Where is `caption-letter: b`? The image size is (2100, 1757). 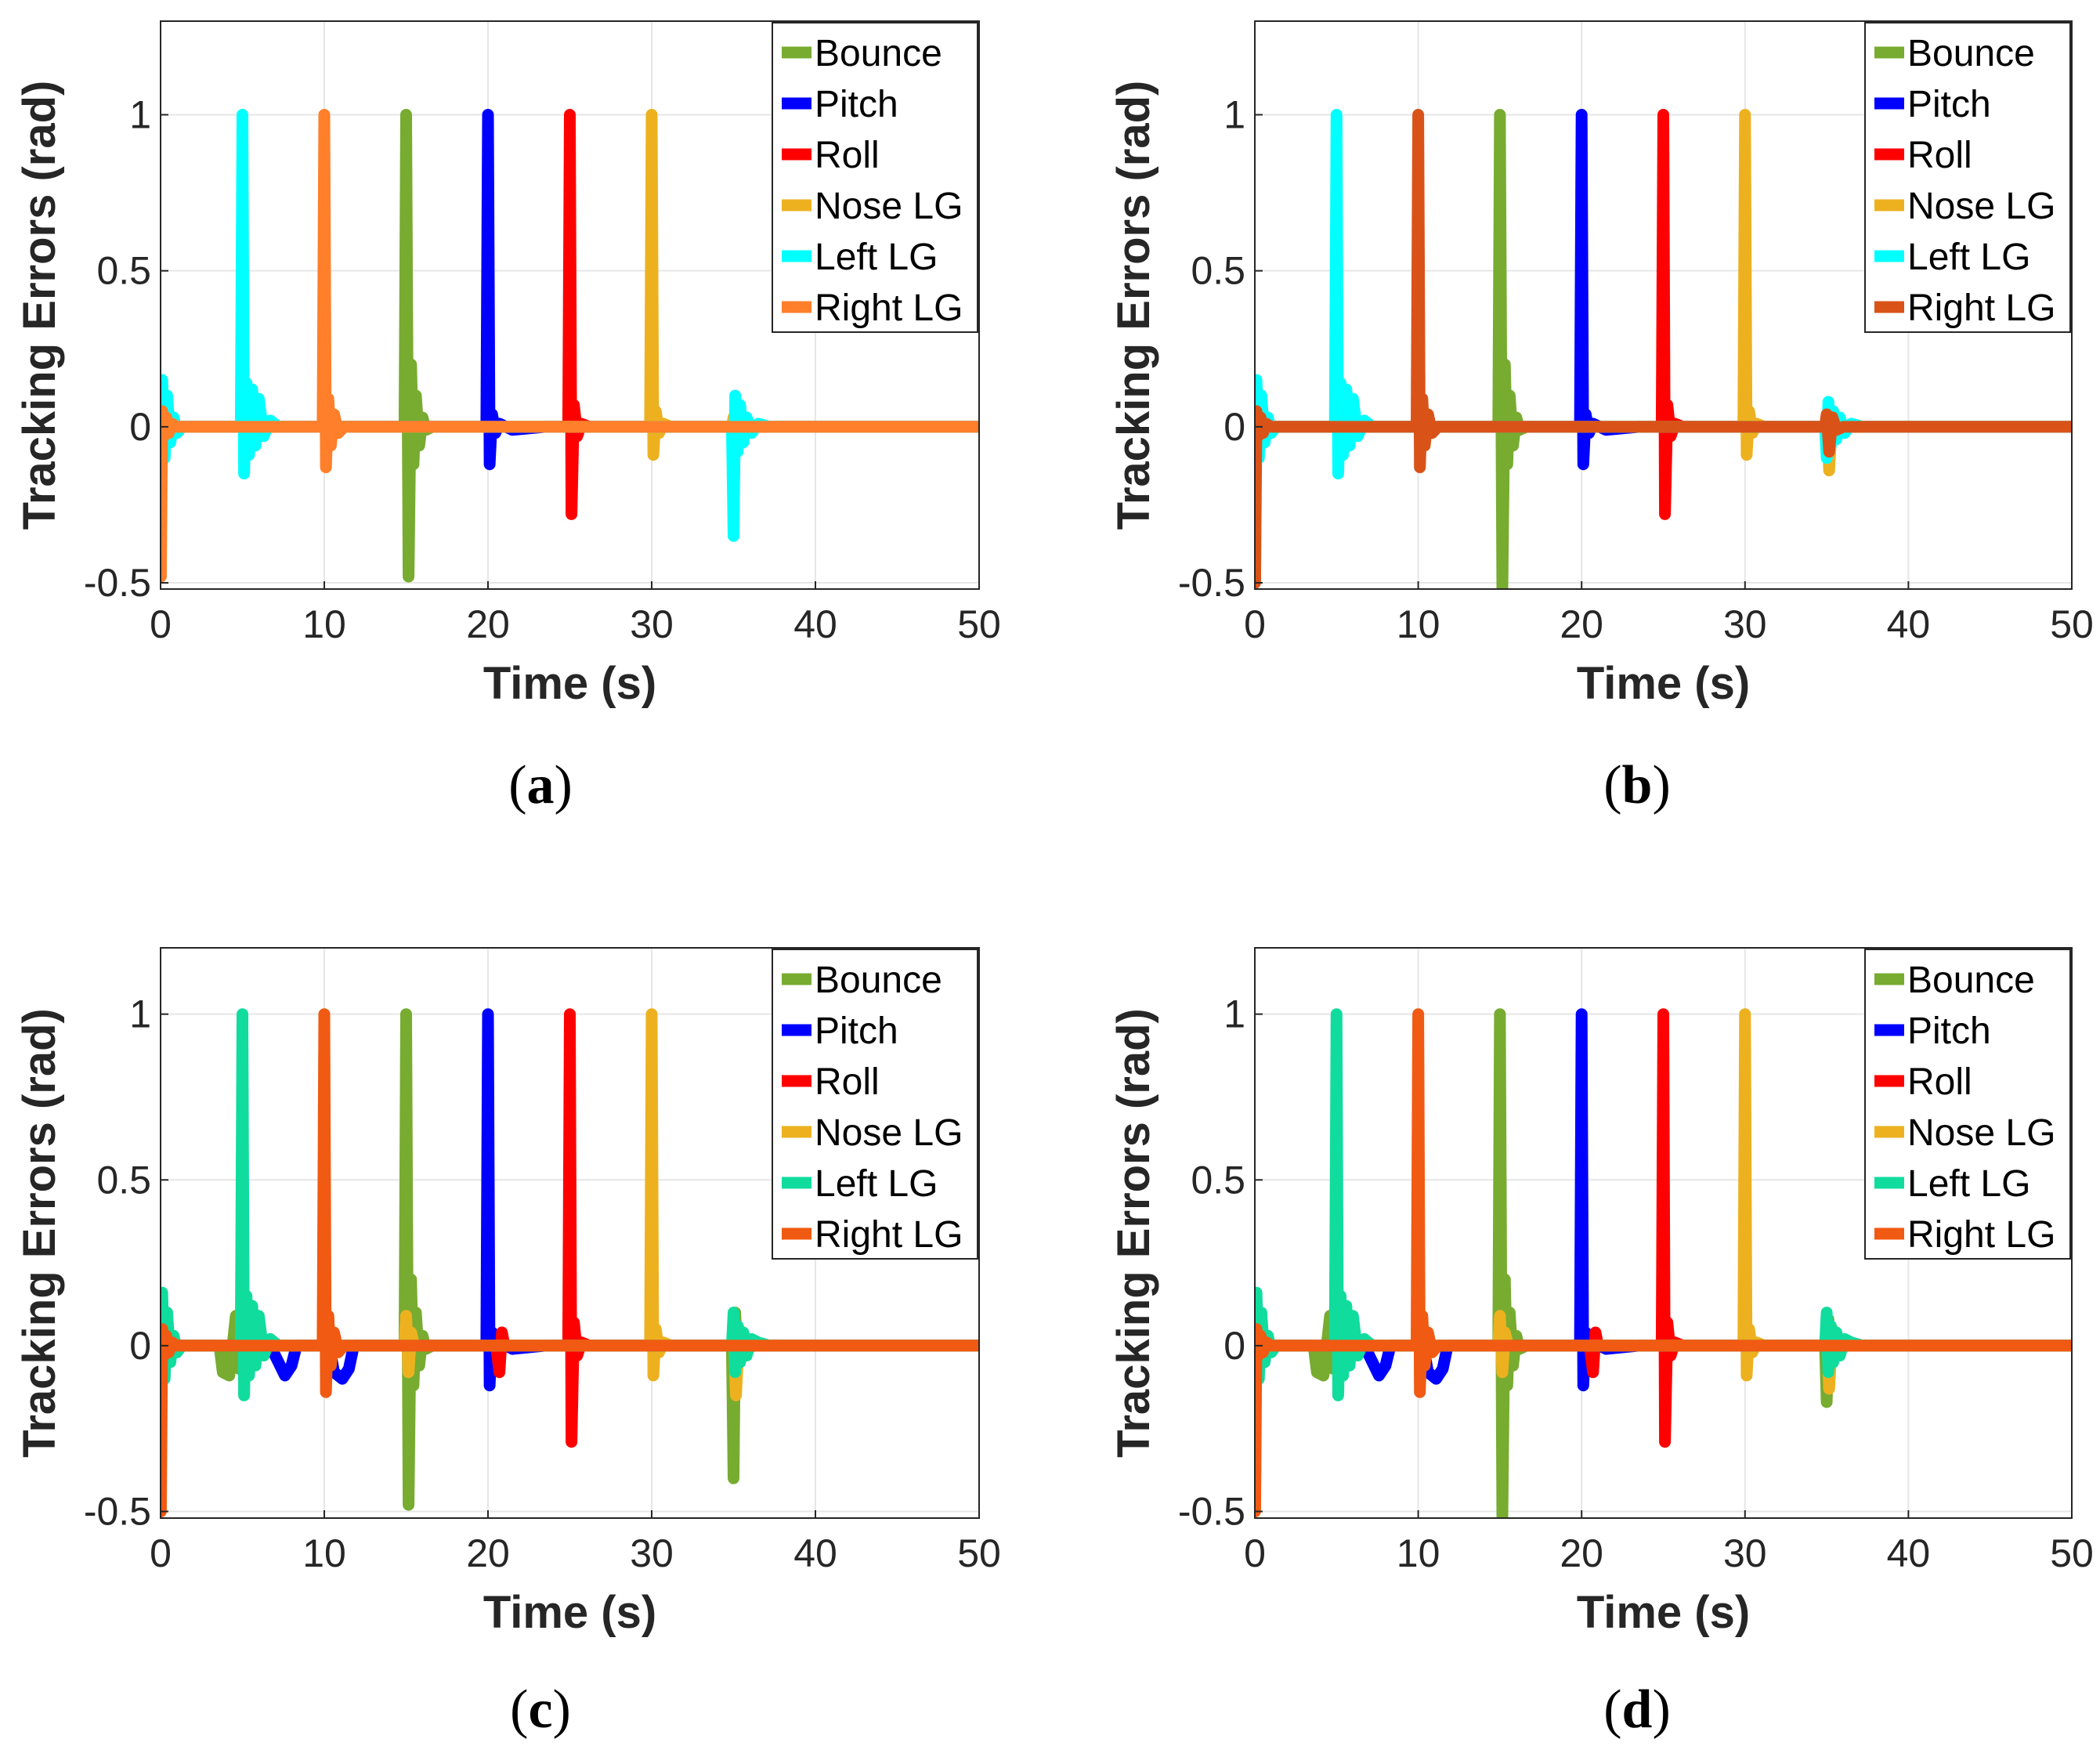
caption-letter: b is located at coordinates (1637, 785).